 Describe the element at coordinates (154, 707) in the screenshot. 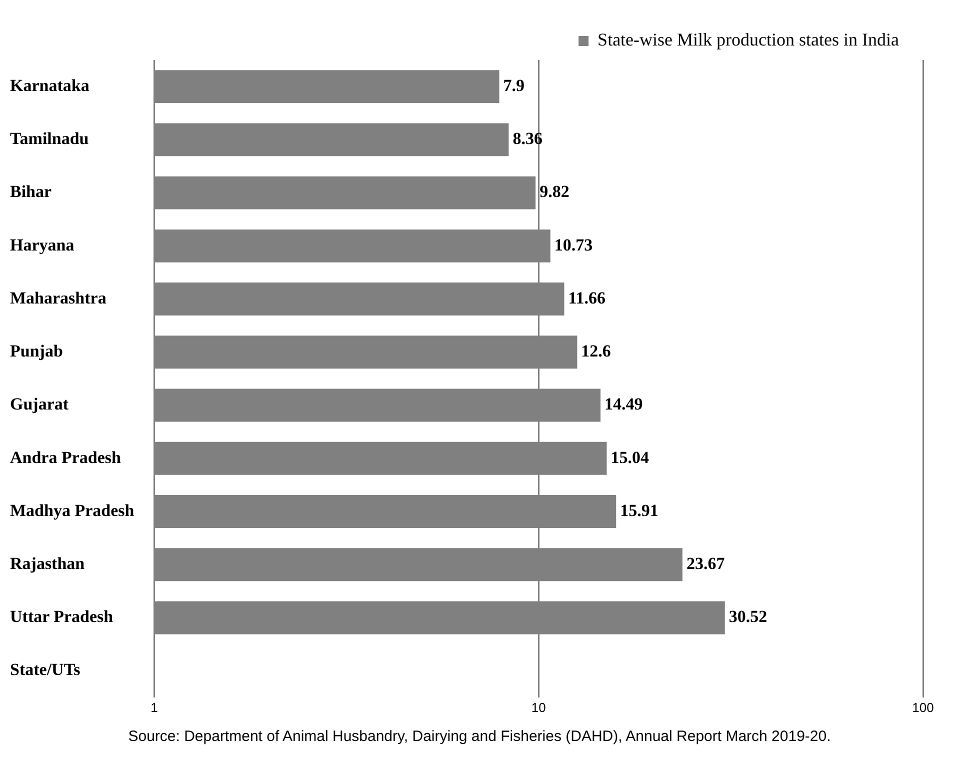

I see `x-tick-label: 1` at that location.